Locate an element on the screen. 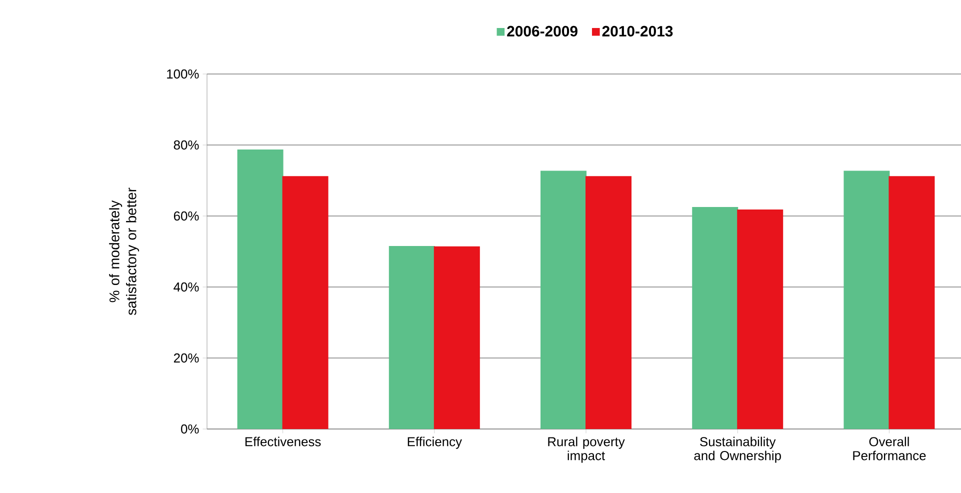  y-tick-label: 100% is located at coordinates (183, 74).